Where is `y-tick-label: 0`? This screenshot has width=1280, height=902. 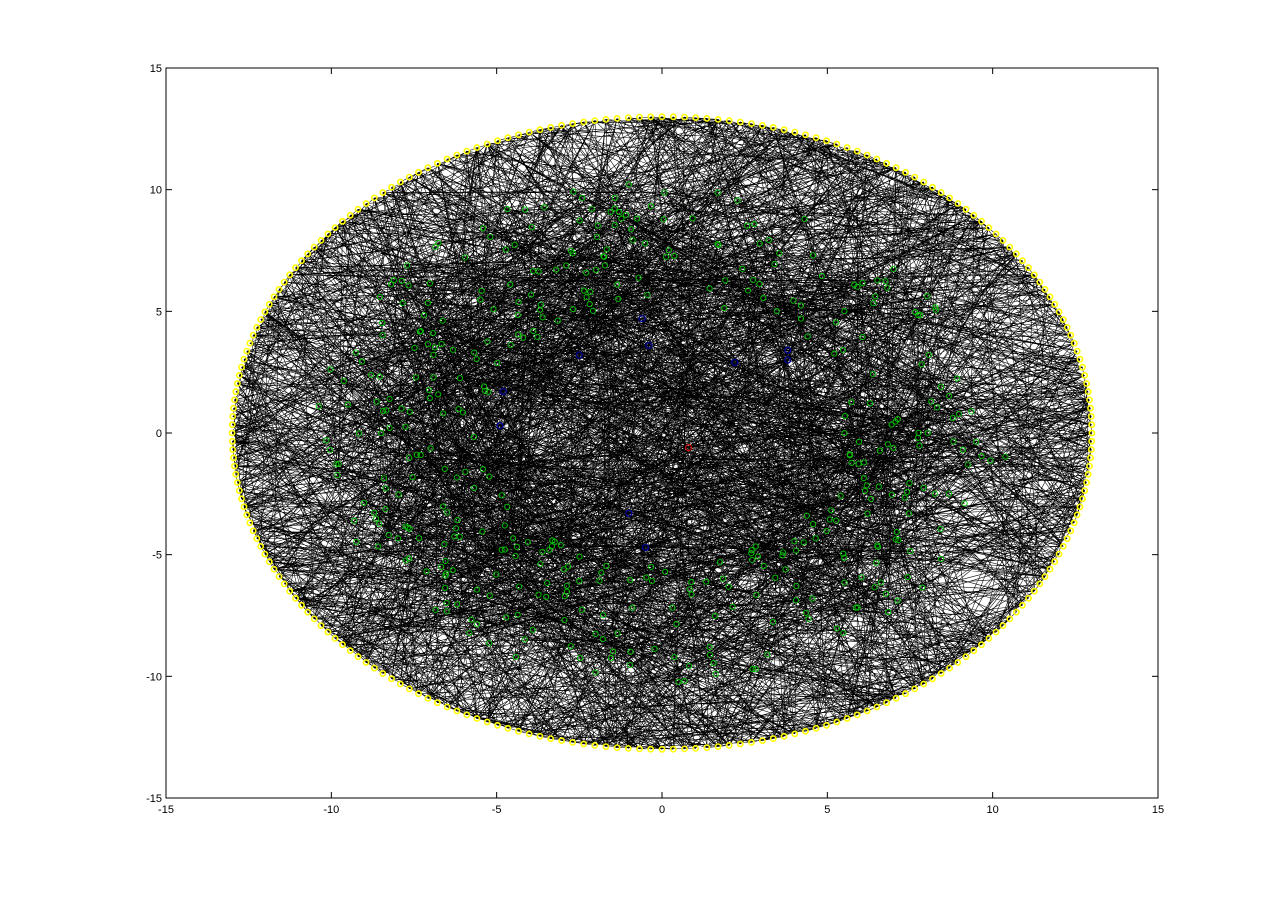
y-tick-label: 0 is located at coordinates (159, 434).